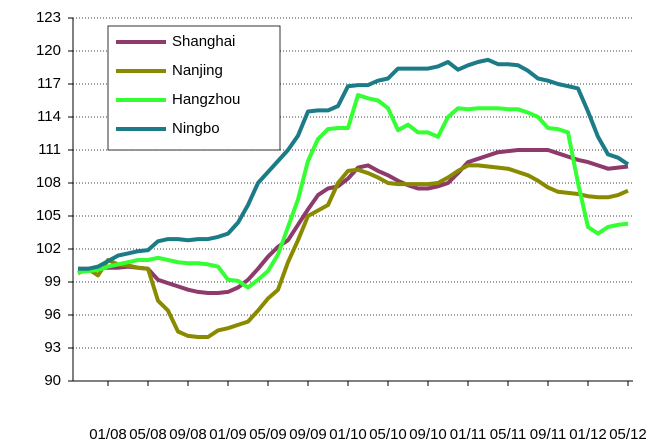  What do you see at coordinates (308, 434) in the screenshot?
I see `x-tick-label: 09/09` at bounding box center [308, 434].